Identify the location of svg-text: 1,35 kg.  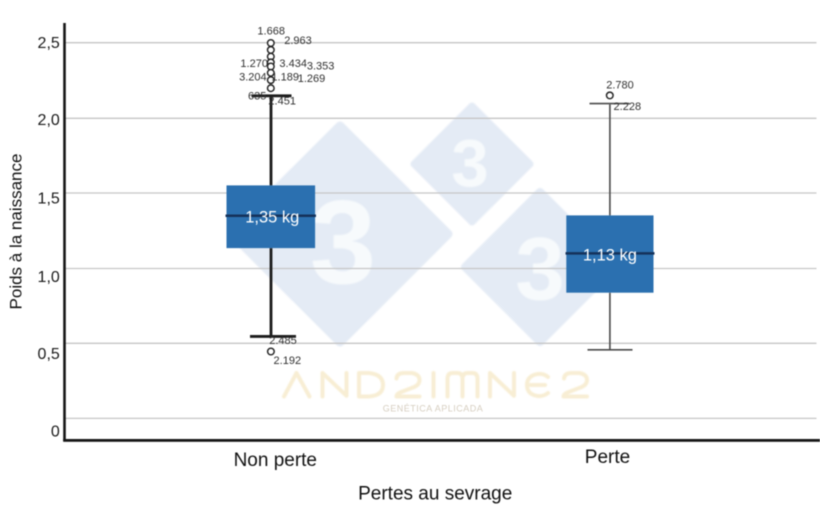
(272, 218).